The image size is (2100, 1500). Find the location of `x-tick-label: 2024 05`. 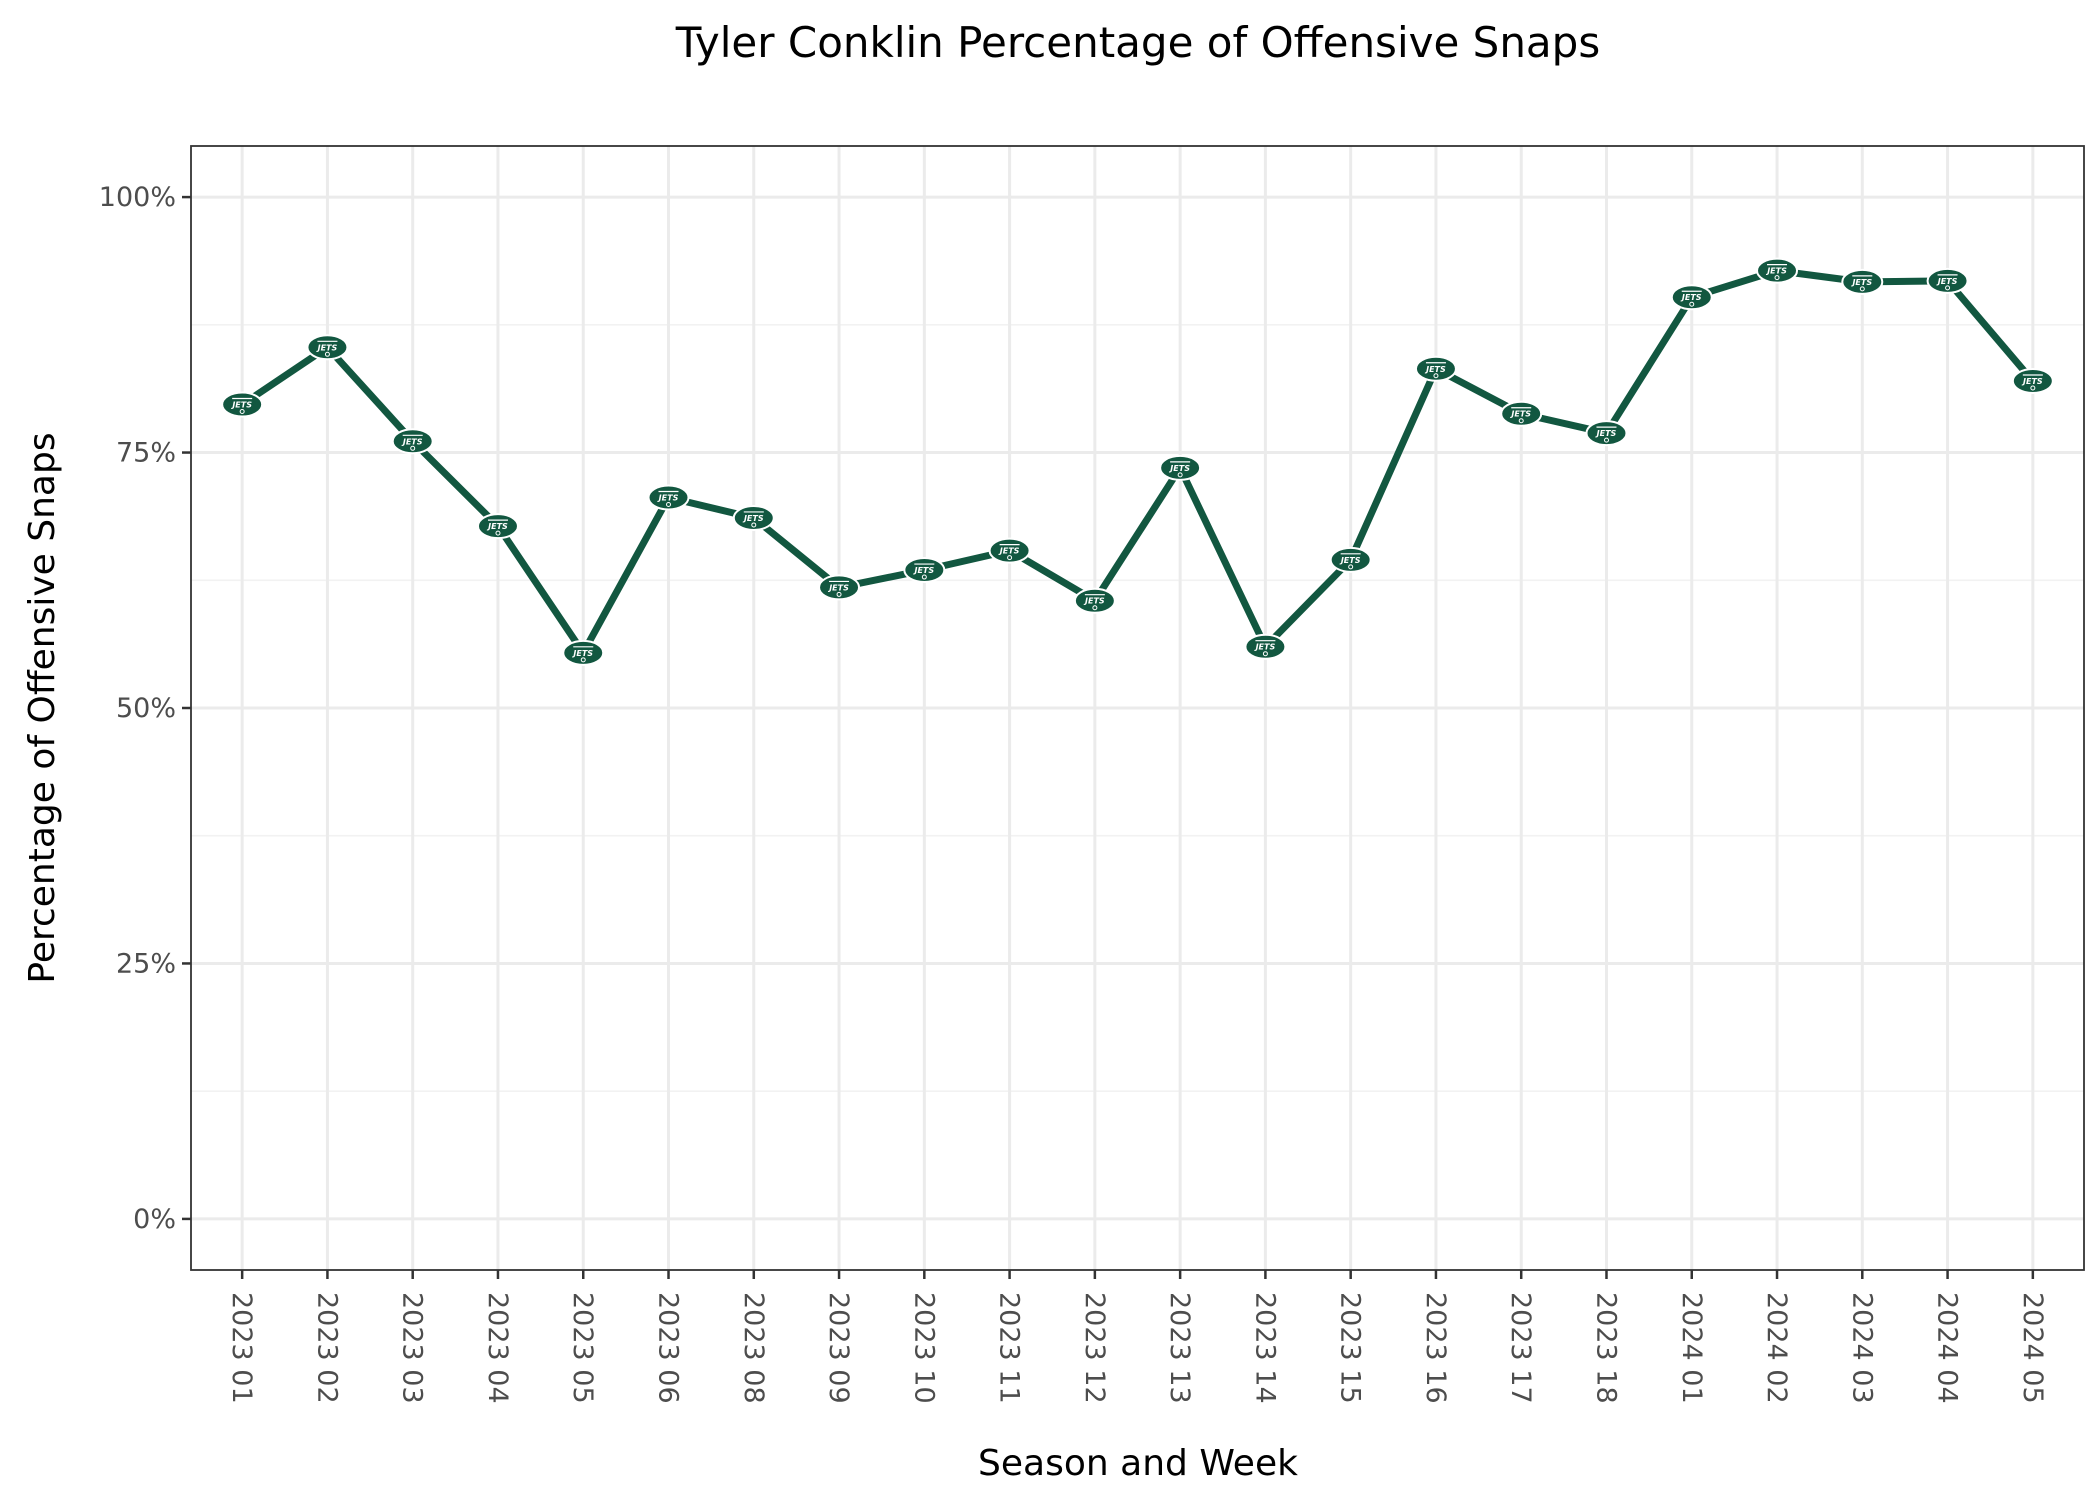

x-tick-label: 2024 05 is located at coordinates (2032, 1348).